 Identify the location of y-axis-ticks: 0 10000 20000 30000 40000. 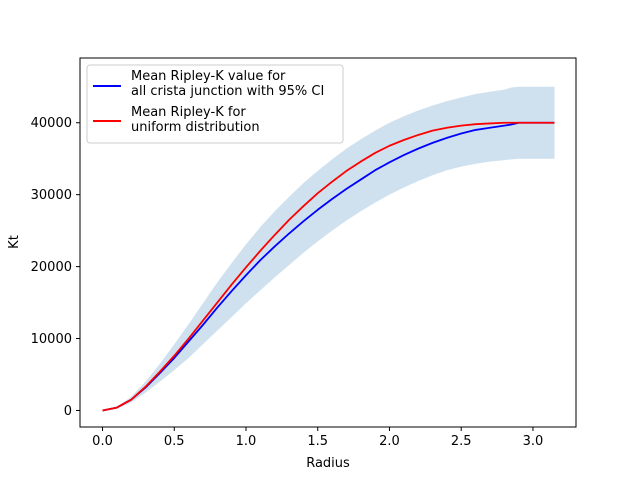
(55, 267).